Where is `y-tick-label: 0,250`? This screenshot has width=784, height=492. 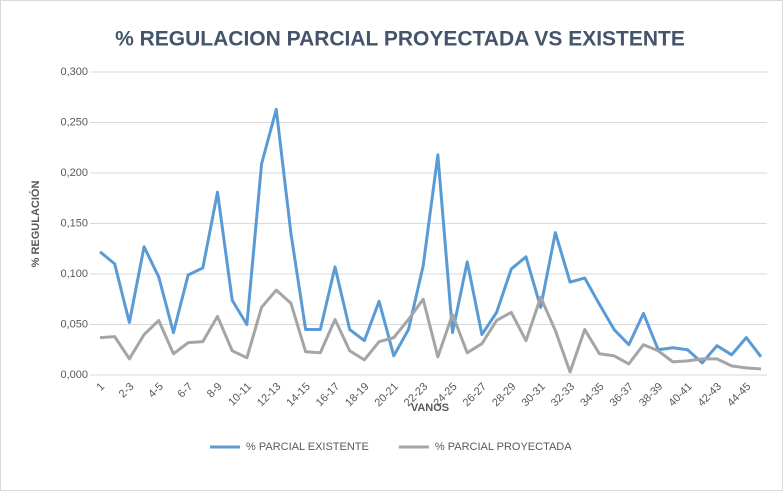 y-tick-label: 0,250 is located at coordinates (74, 122).